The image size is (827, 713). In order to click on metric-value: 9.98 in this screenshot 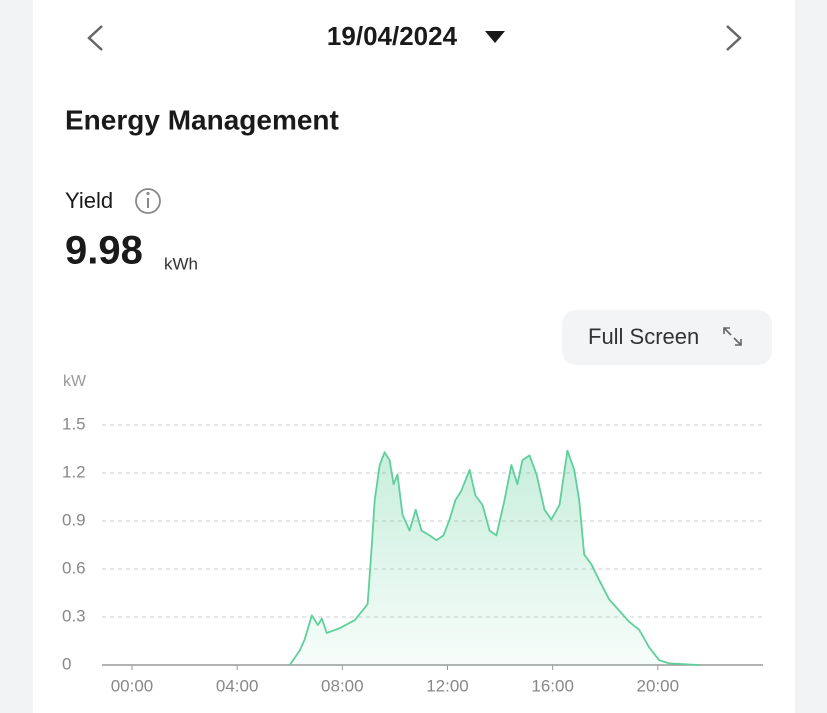, I will do `click(104, 251)`.